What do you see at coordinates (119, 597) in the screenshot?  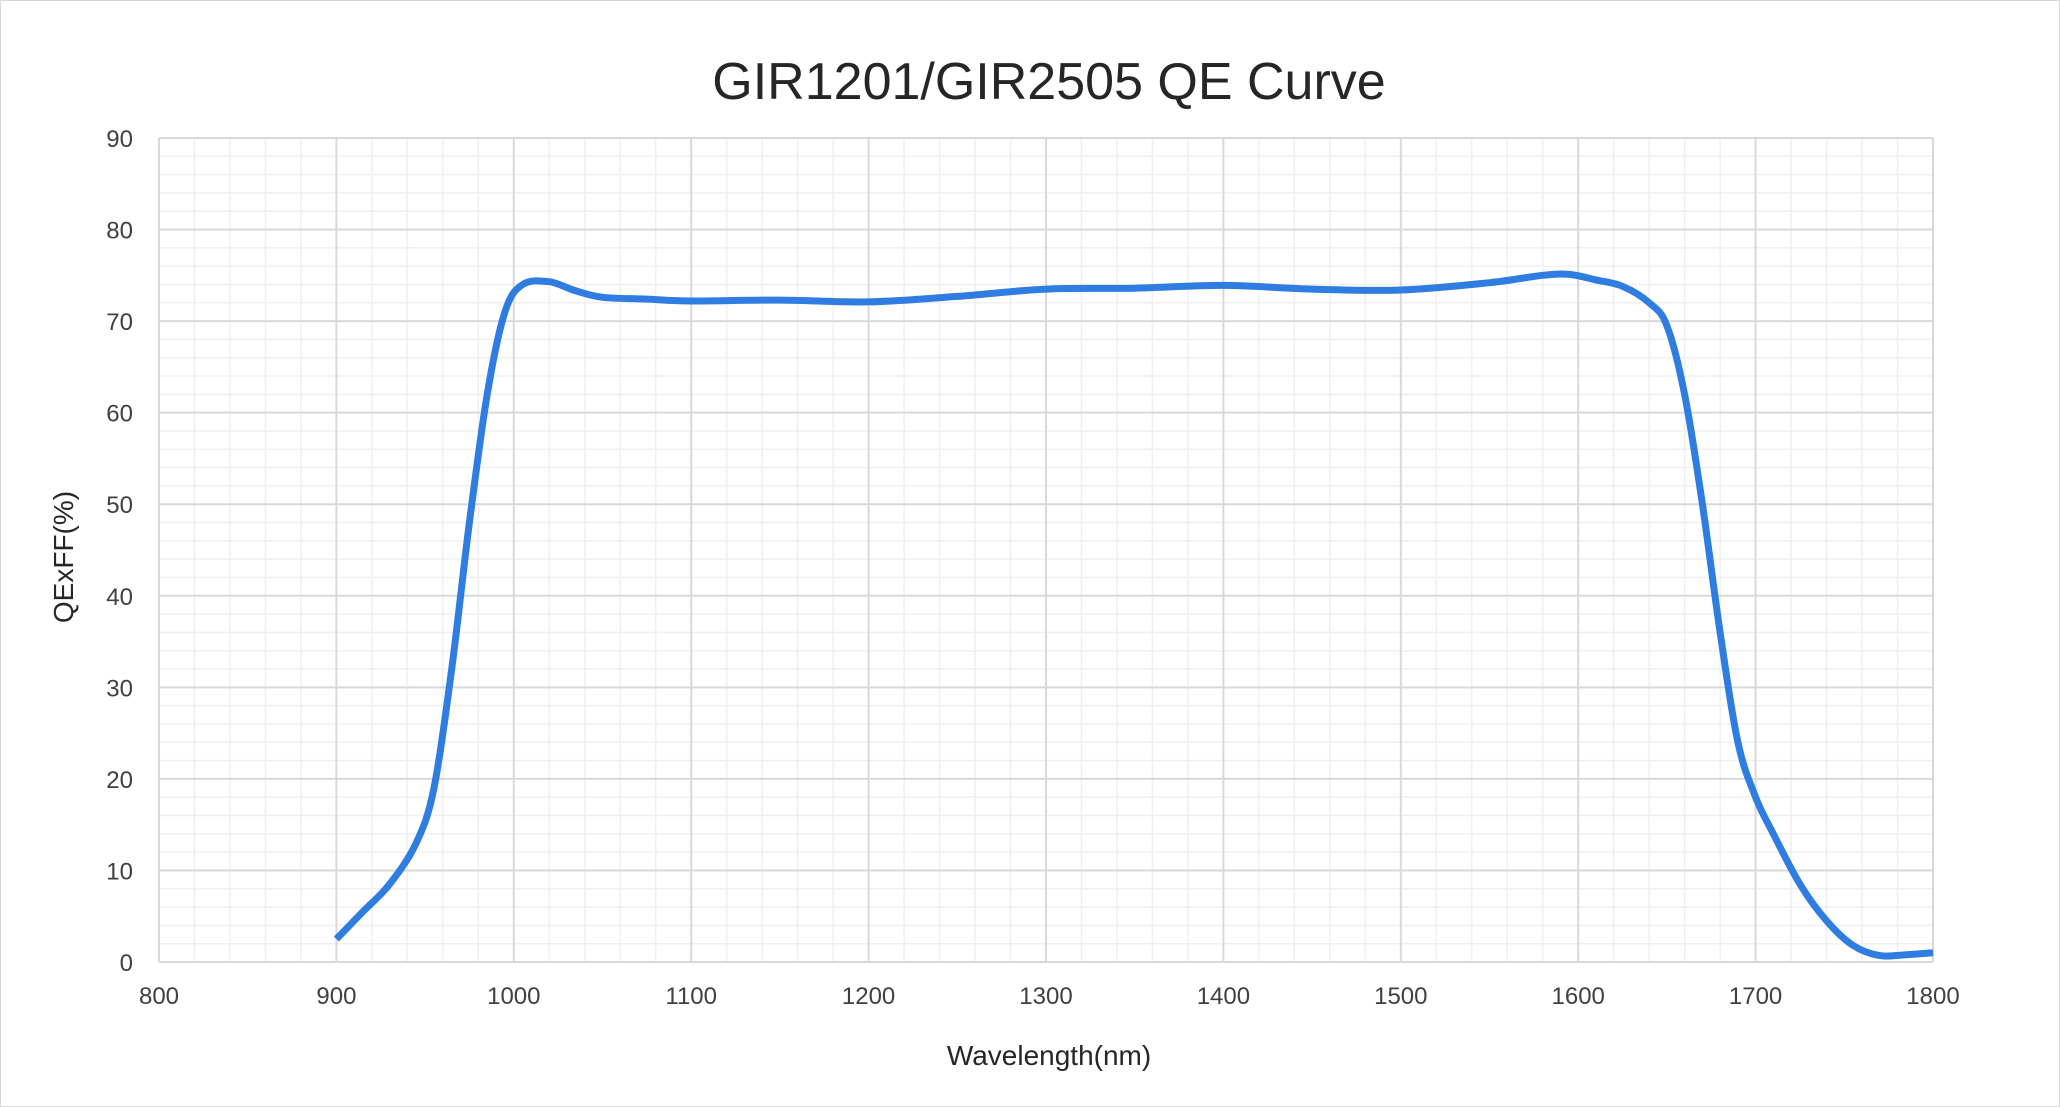 I see `y-tick-label: 40` at bounding box center [119, 597].